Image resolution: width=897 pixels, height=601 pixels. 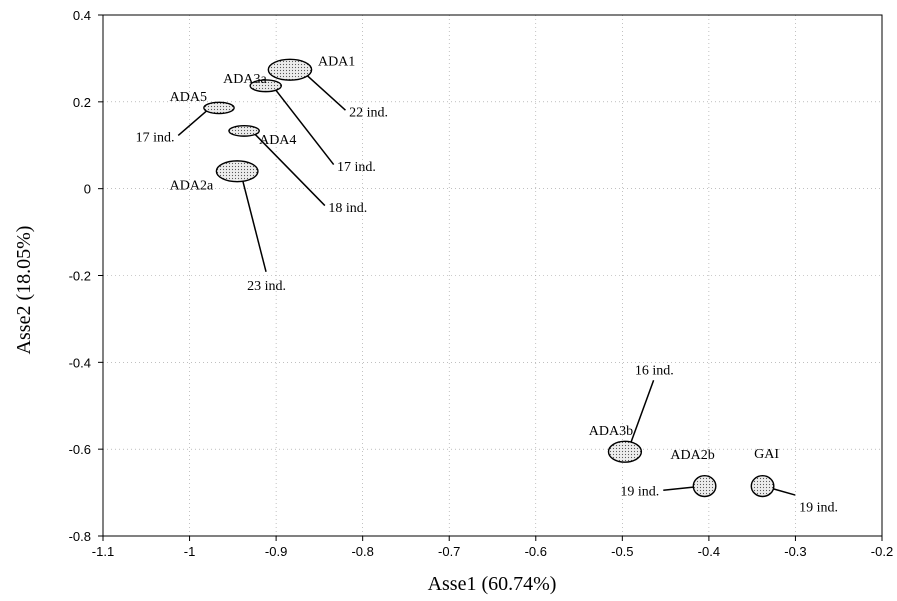 I want to click on group-label: GAI, so click(x=766, y=454).